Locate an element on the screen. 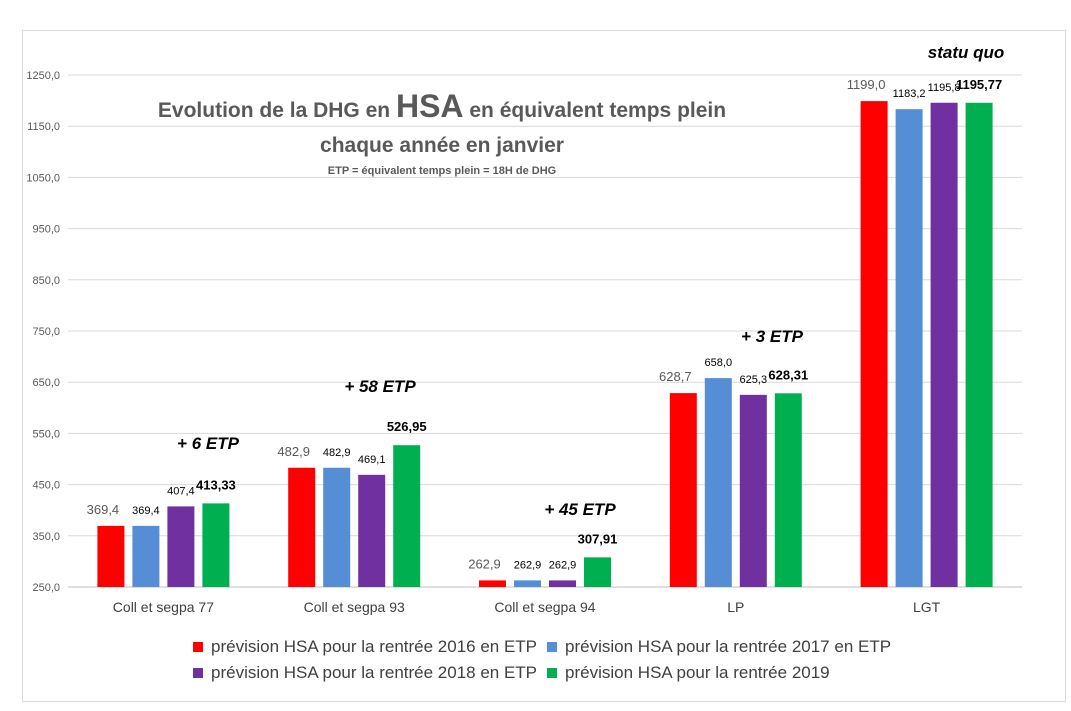 The height and width of the screenshot is (711, 1071). x-tick-label: Coll et segpa 93 is located at coordinates (354, 607).